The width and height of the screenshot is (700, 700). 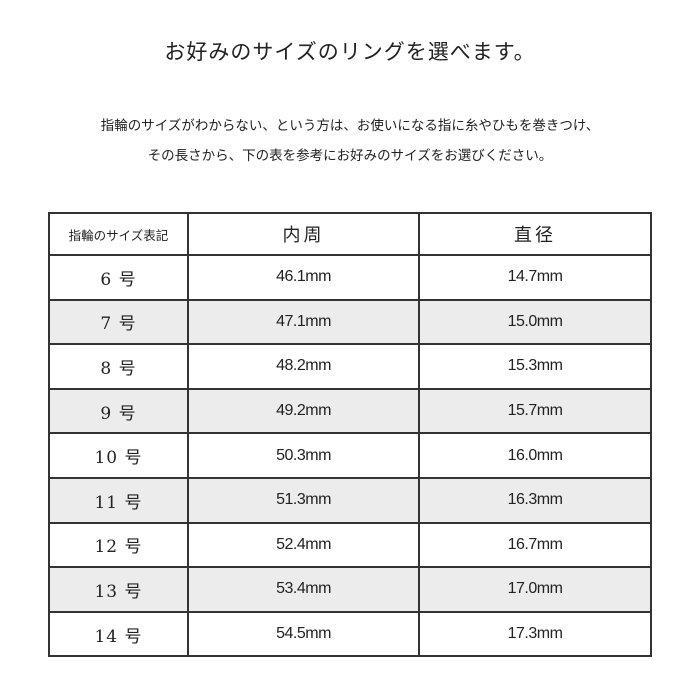 I want to click on diameter-cell: 17.0mm, so click(x=535, y=589).